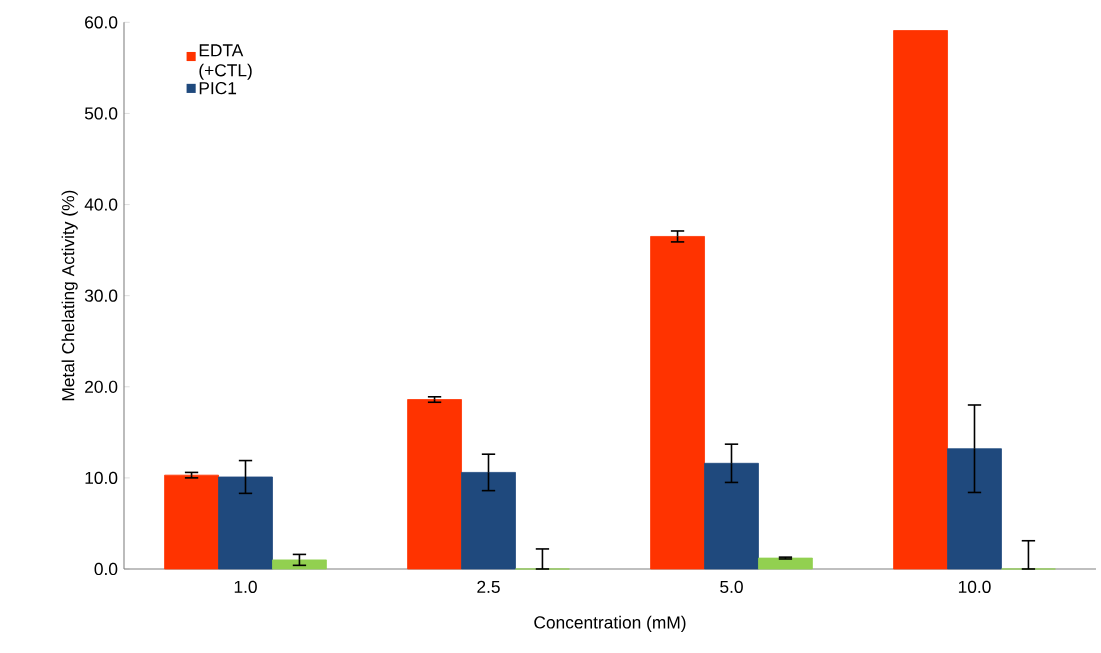 This screenshot has width=1101, height=653. What do you see at coordinates (488, 586) in the screenshot?
I see `x-tick-label: 2.5` at bounding box center [488, 586].